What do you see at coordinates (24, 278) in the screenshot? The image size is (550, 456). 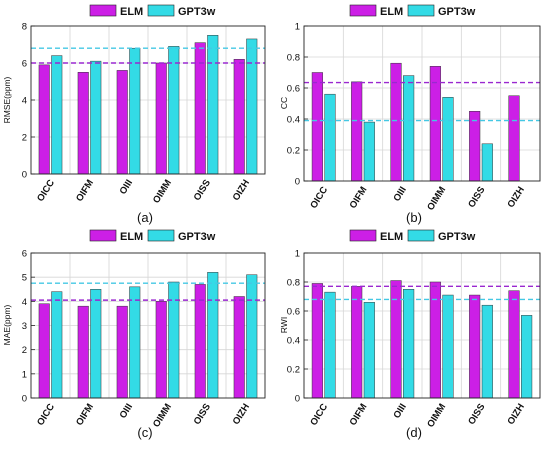 I see `y-tick-label: 5` at bounding box center [24, 278].